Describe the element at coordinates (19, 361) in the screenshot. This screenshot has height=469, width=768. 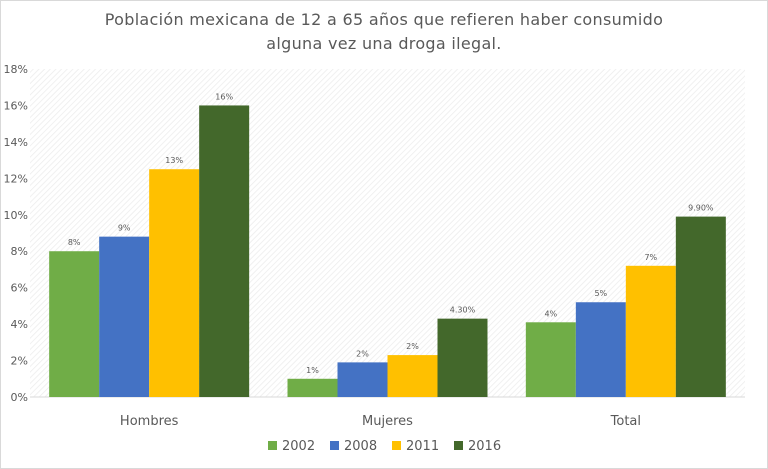
I see `y-tick-label: 2%` at that location.